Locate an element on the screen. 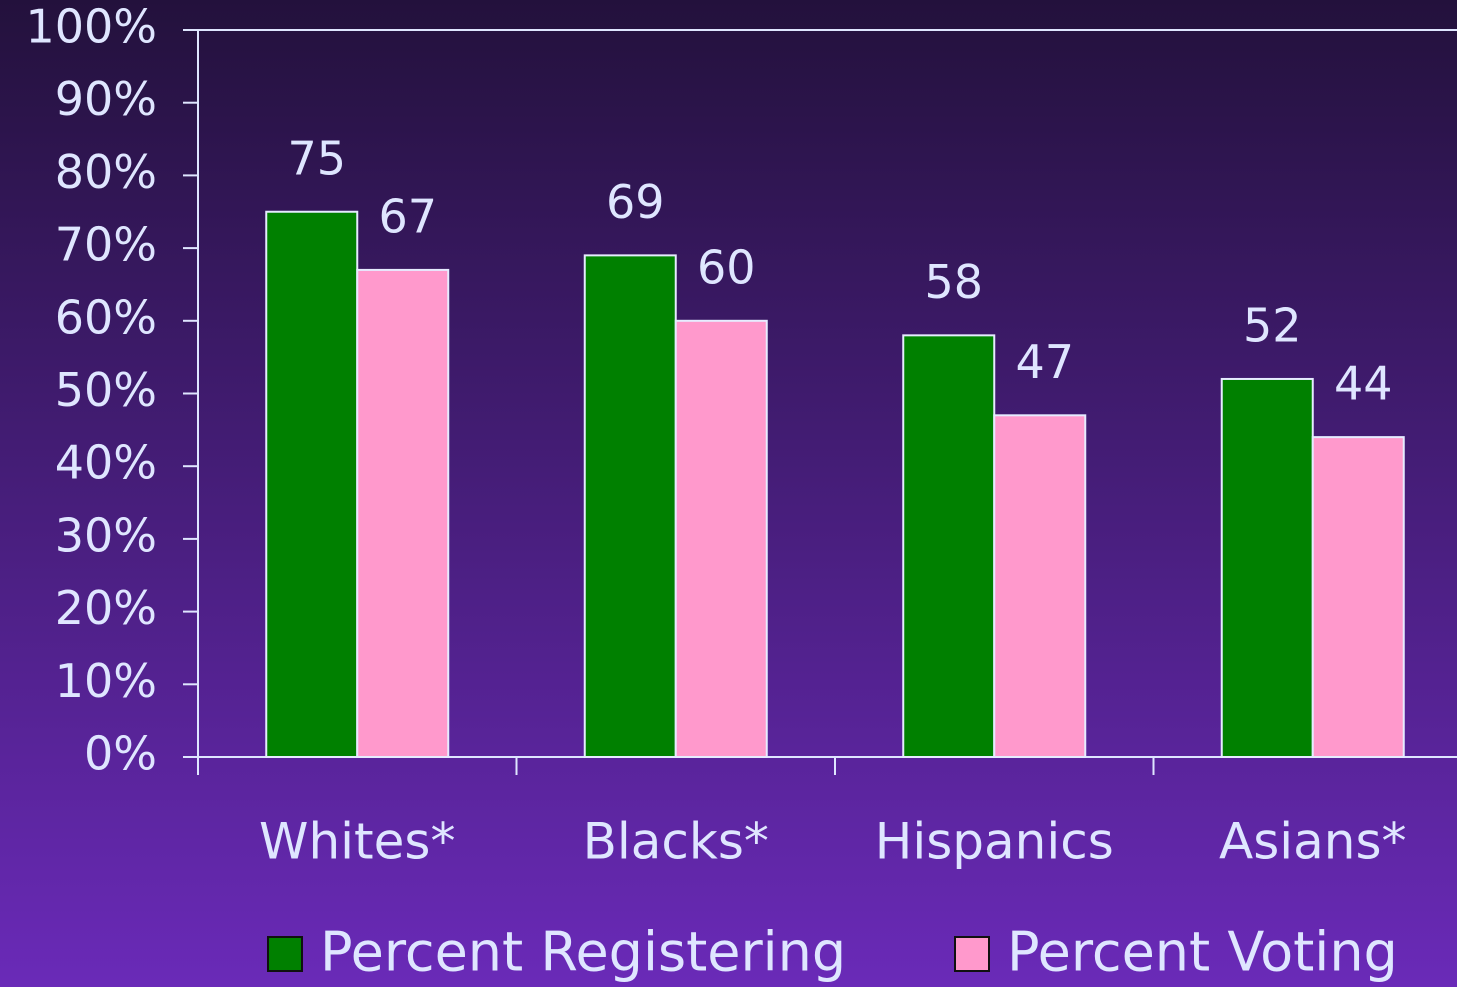  y-tick-label: 90% is located at coordinates (106, 99).